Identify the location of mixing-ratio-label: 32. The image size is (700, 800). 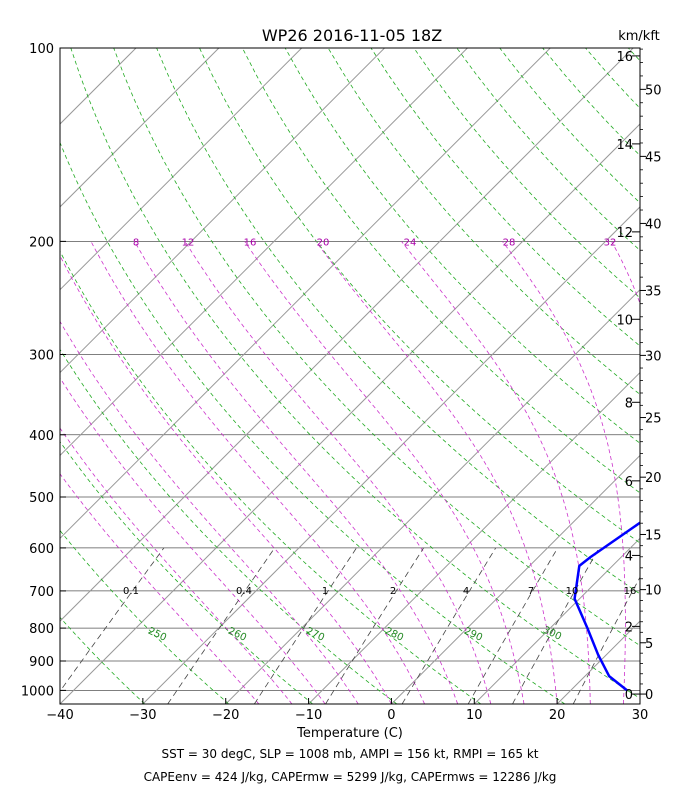
(610, 242).